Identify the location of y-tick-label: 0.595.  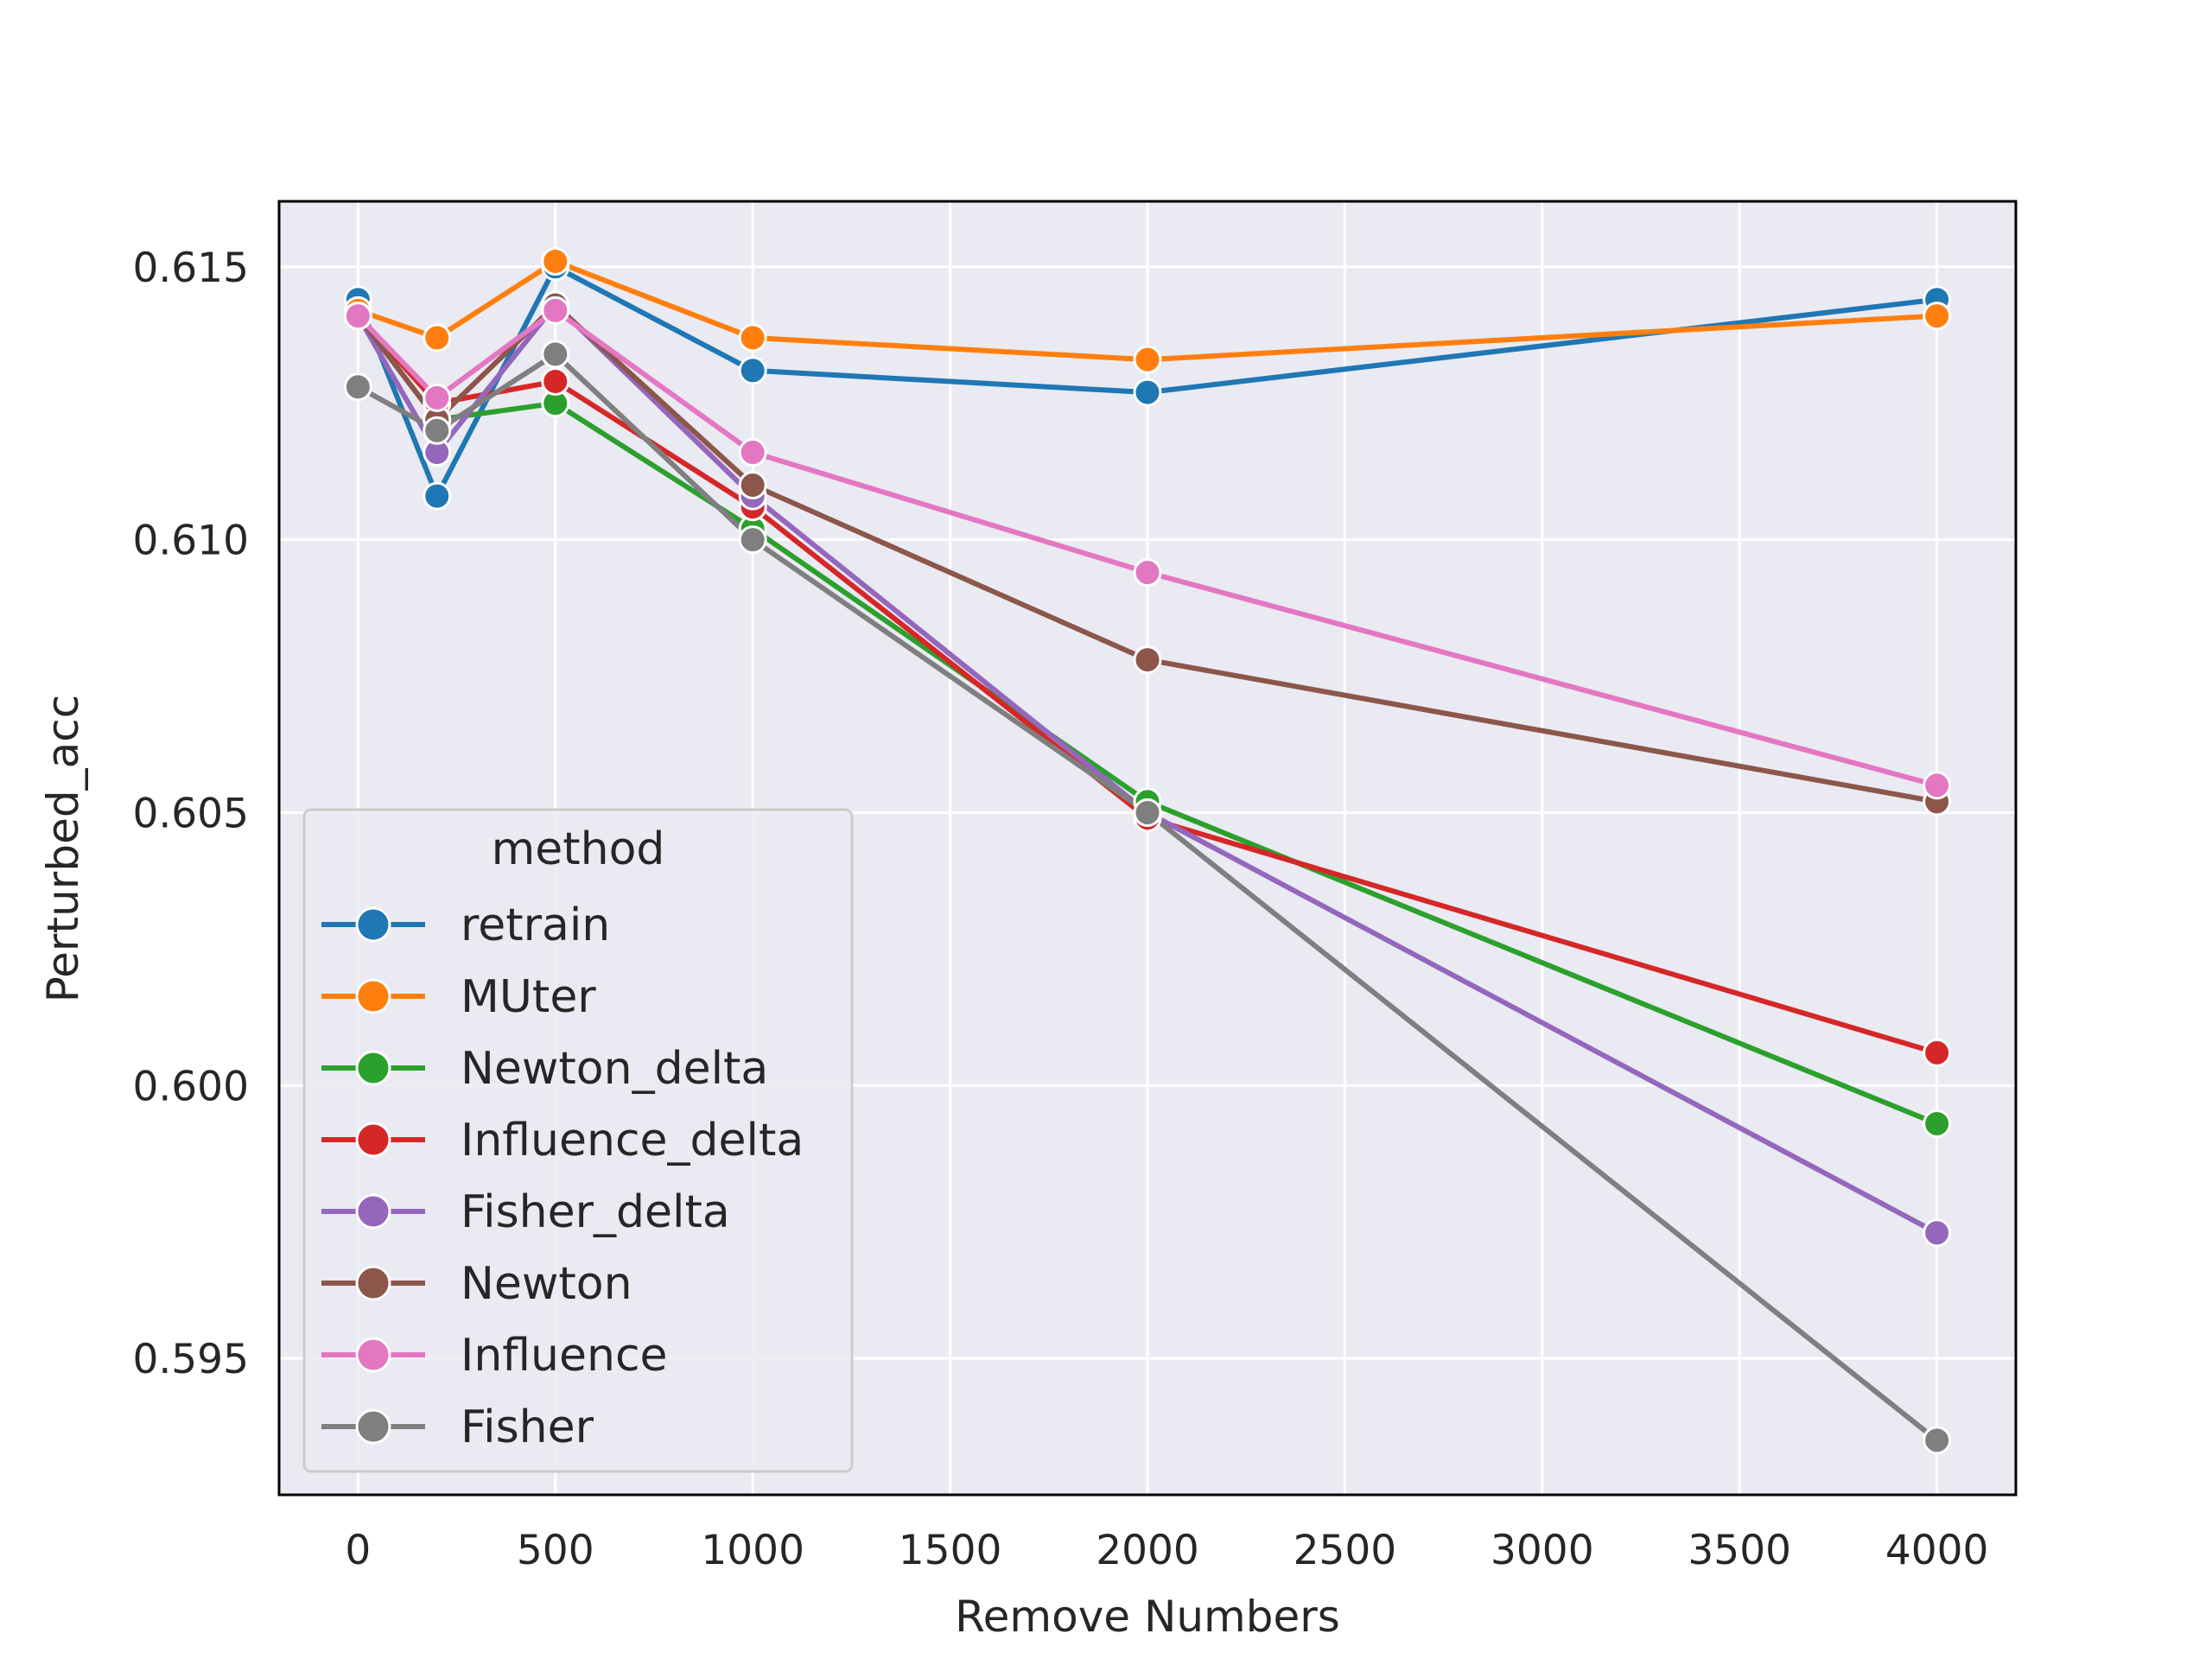
(190, 1359).